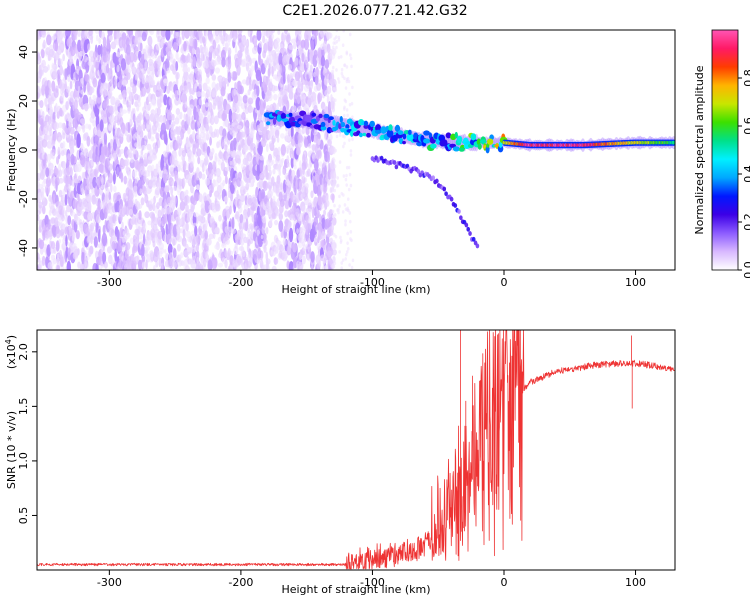 The height and width of the screenshot is (600, 750). I want to click on snr-y-tick-label: 2.0, so click(23, 352).